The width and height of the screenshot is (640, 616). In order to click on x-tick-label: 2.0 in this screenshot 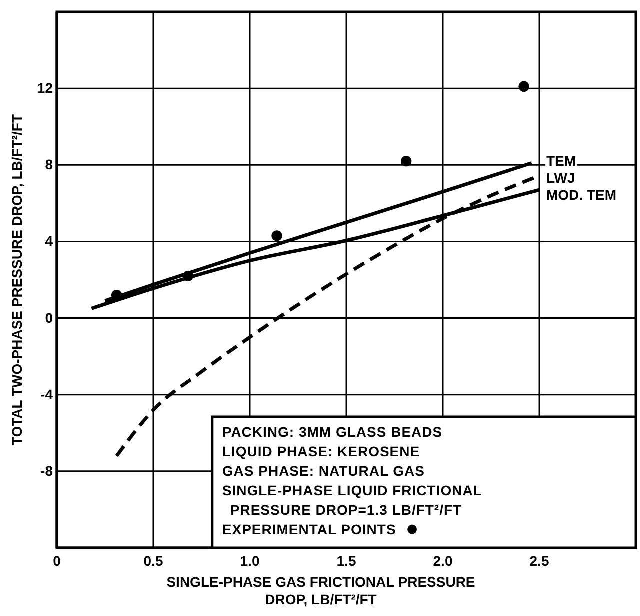, I will do `click(443, 560)`.